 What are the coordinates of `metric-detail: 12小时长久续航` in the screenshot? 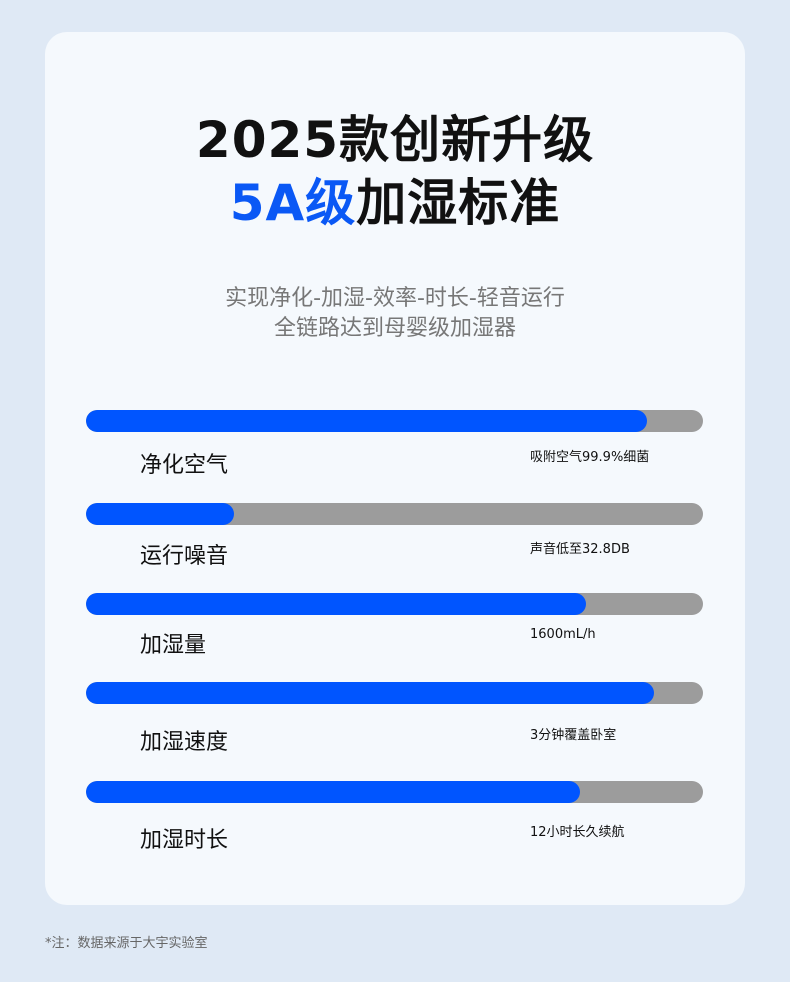 It's located at (577, 832).